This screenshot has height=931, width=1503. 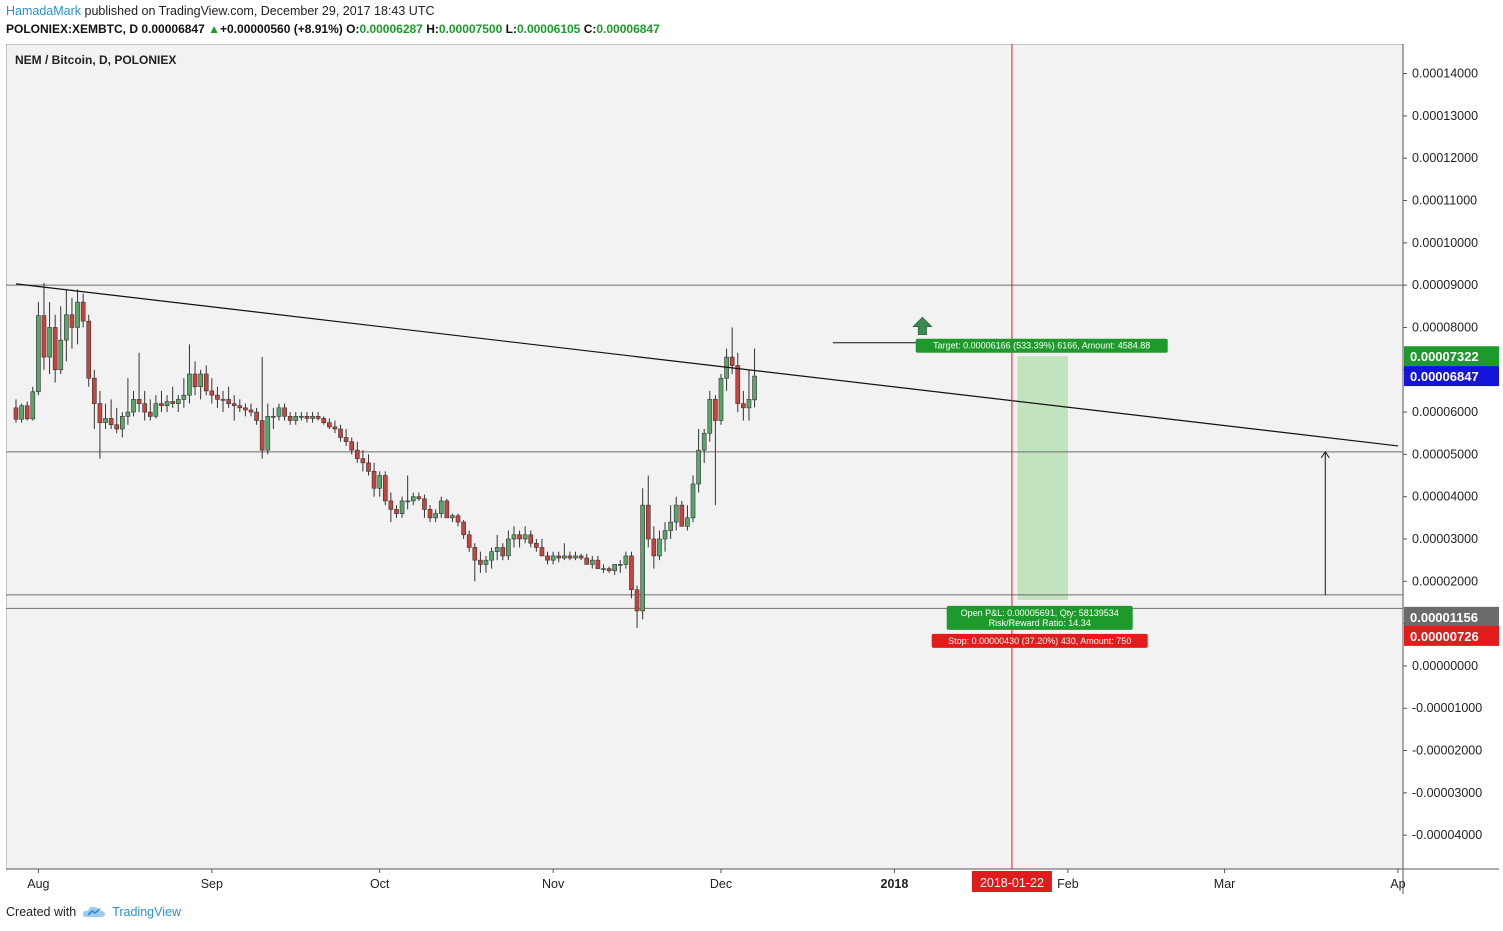 I want to click on author-link: HamadaMark, so click(x=44, y=11).